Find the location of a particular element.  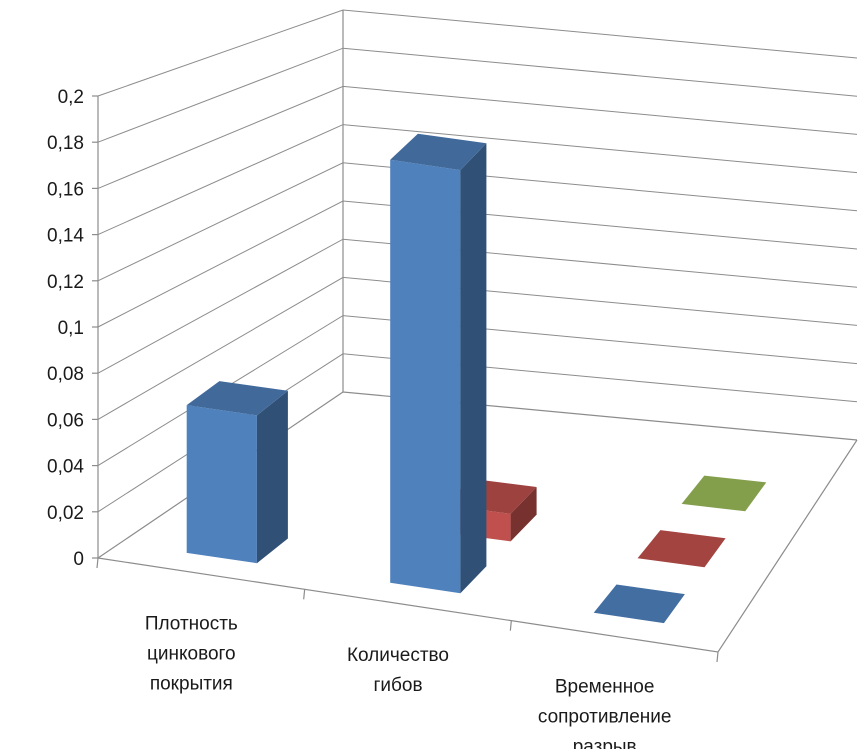

y-tick-label: 0,08 is located at coordinates (65, 374).